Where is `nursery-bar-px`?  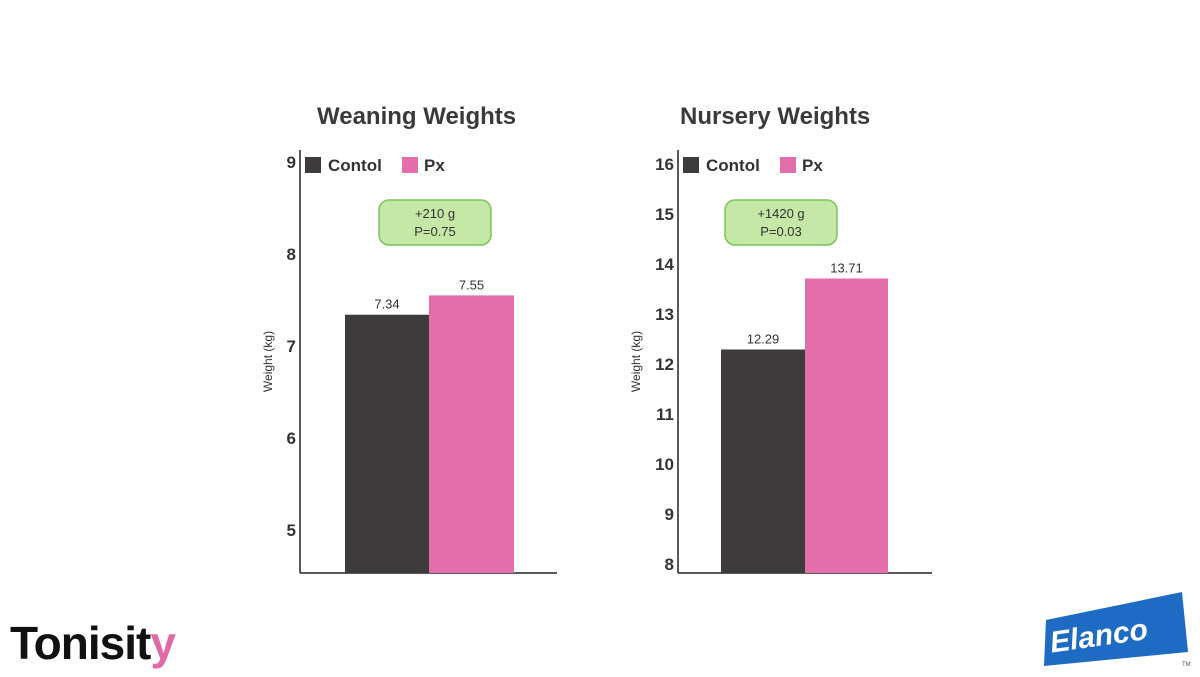 nursery-bar-px is located at coordinates (846, 425).